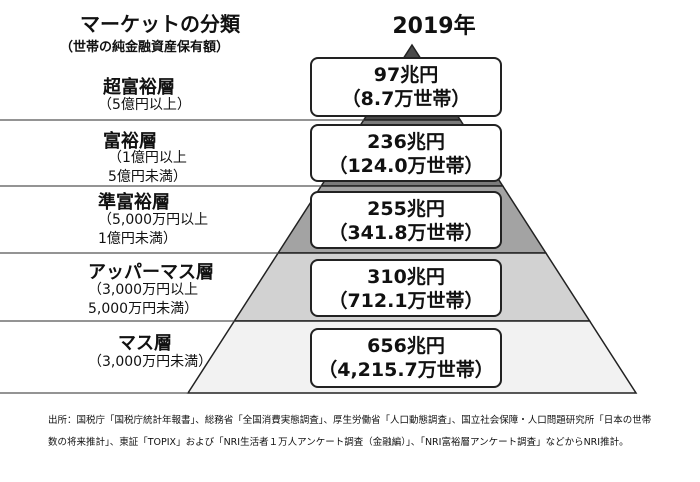  I want to click on tier-range: （3,000万円以上 5,000万円未満）, so click(143, 299).